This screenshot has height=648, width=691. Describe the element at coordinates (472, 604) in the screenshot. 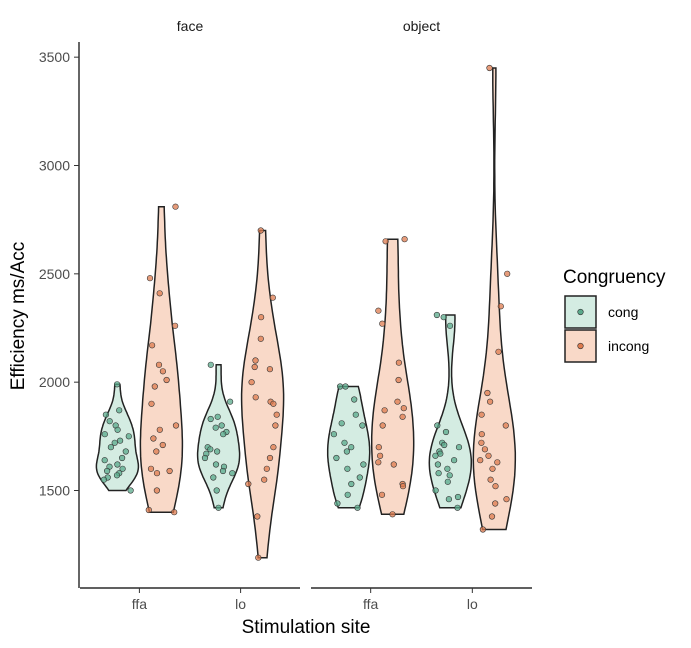

I see `x-tick-label: lo` at that location.